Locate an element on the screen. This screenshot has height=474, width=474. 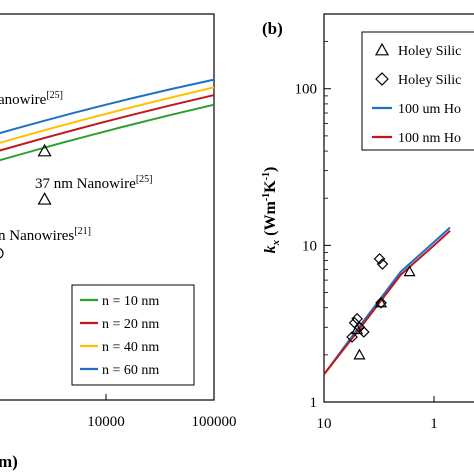
legend-entry: n = 60 nm is located at coordinates (130, 370).